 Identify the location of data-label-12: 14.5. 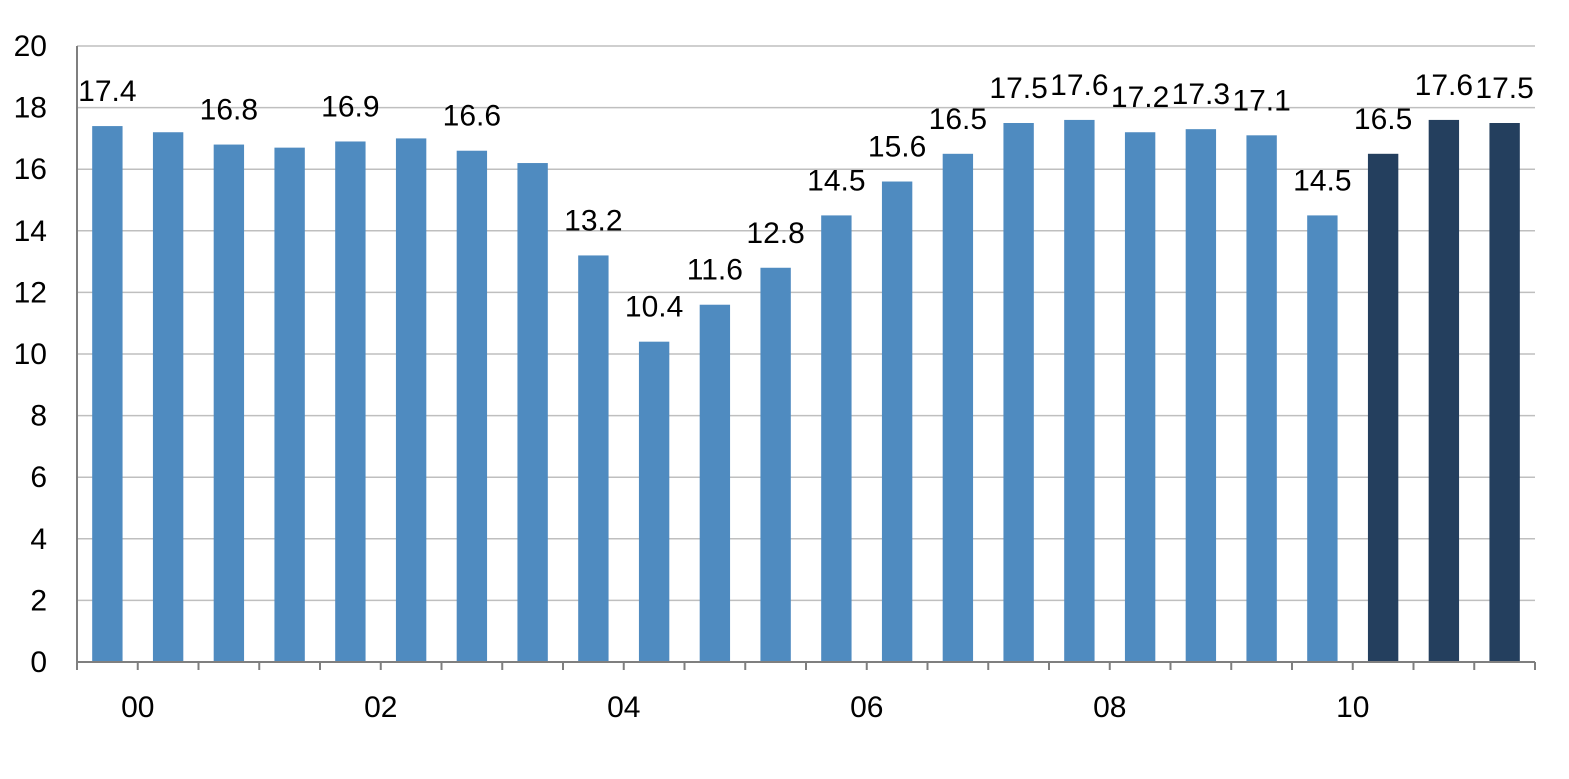
(836, 180).